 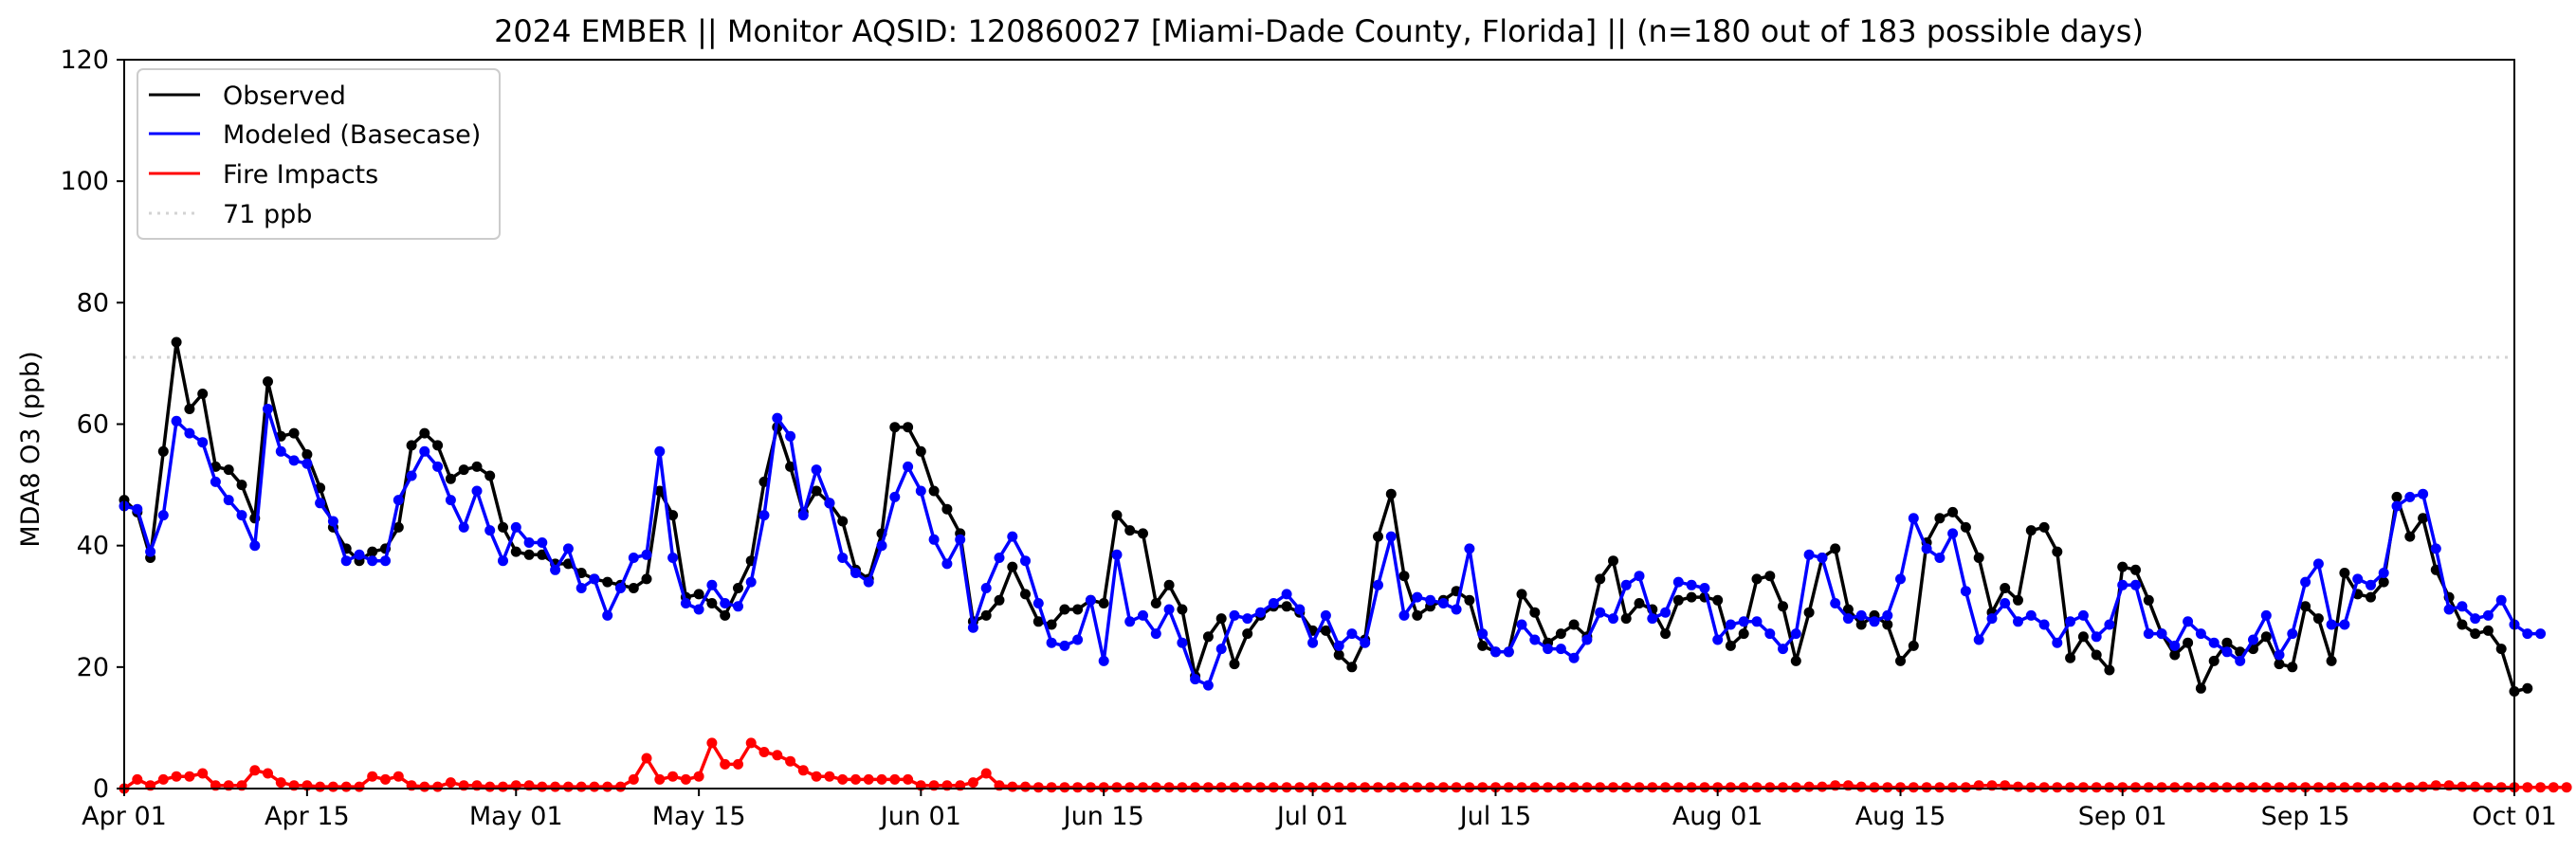 I want to click on y-tick-label-5: 100, so click(x=84, y=181).